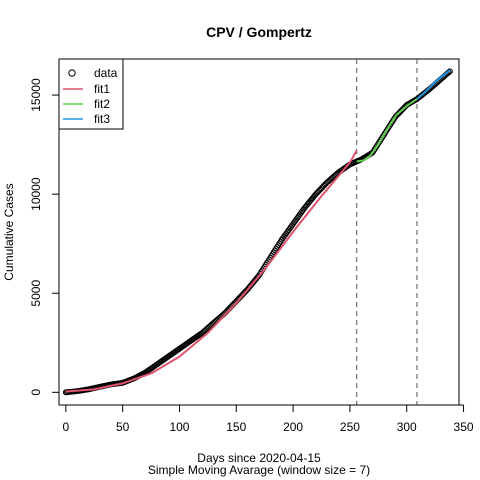 This screenshot has height=480, width=480. Describe the element at coordinates (407, 427) in the screenshot. I see `x-tick-label: 300` at that location.